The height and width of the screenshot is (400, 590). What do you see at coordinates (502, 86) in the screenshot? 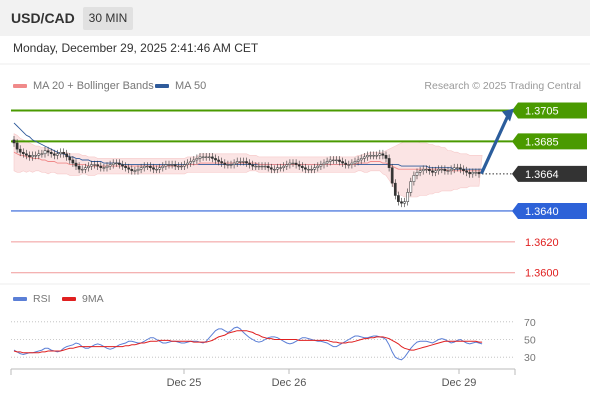
I see `research-credit: Research © 2025 Trading Central` at bounding box center [502, 86].